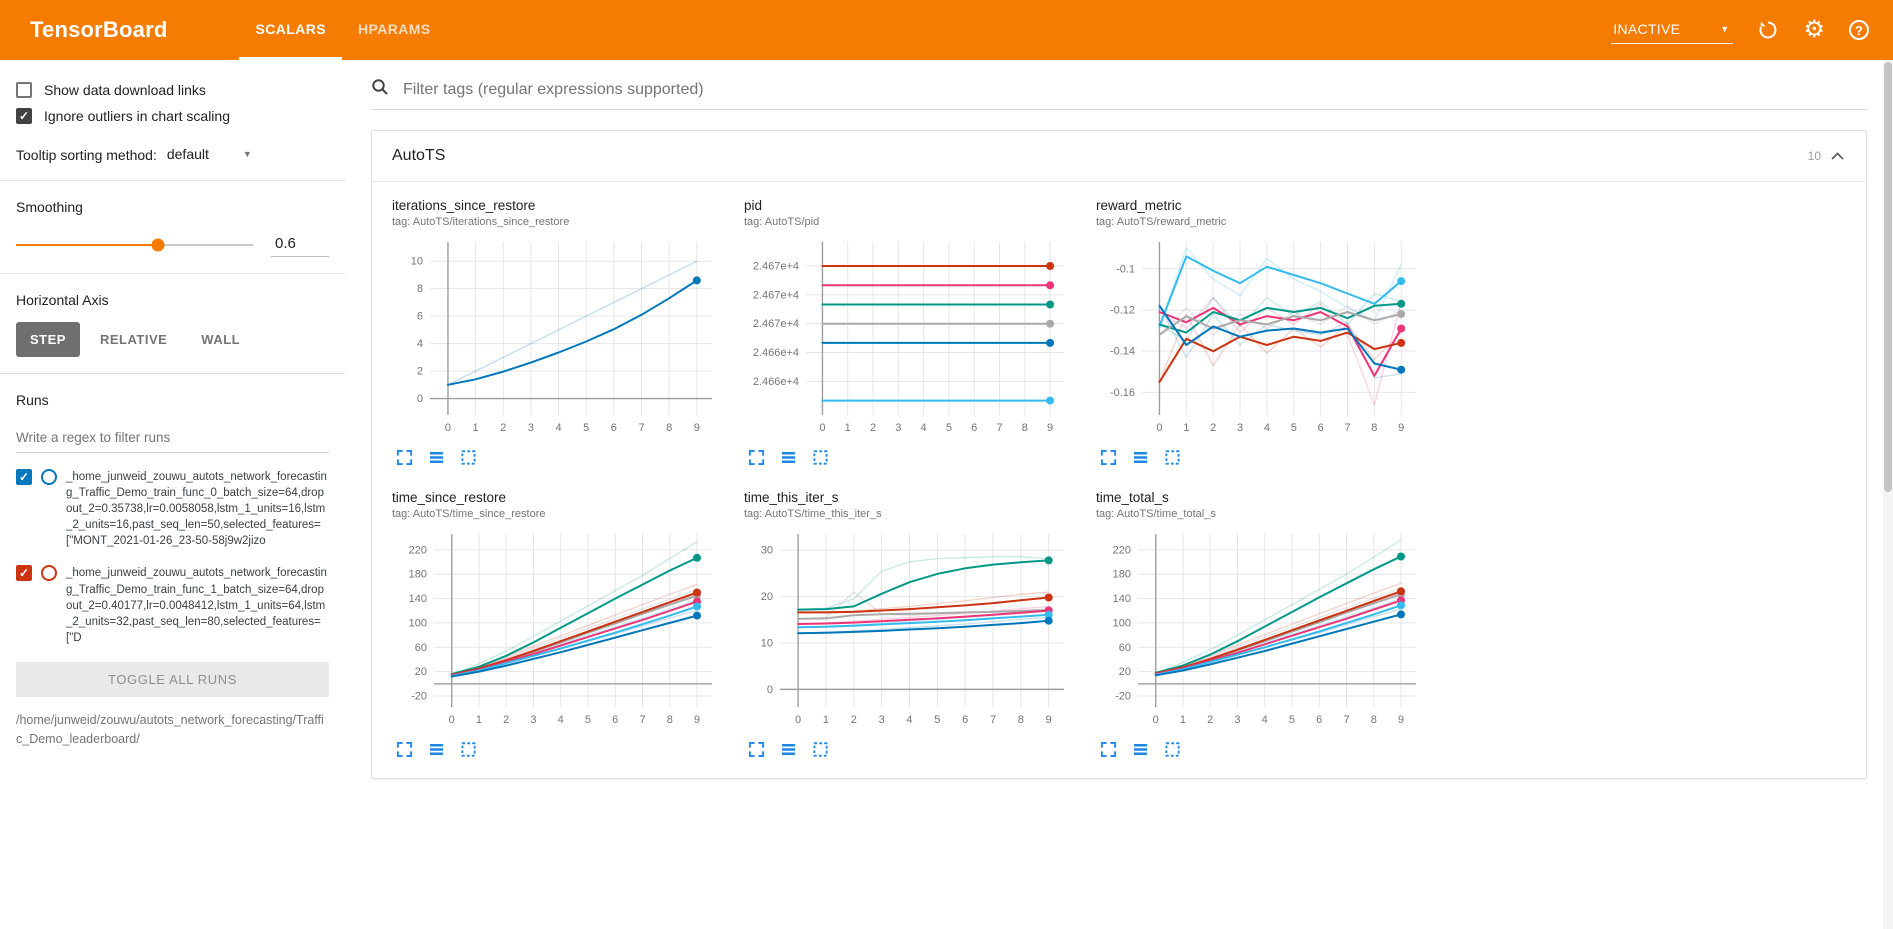  What do you see at coordinates (1888, 277) in the screenshot?
I see `page-scrollbar-thumb` at bounding box center [1888, 277].